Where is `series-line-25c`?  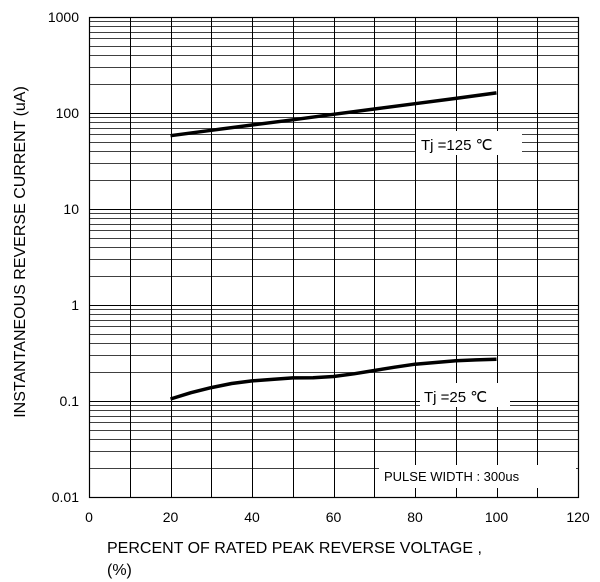 series-line-25c is located at coordinates (333, 379).